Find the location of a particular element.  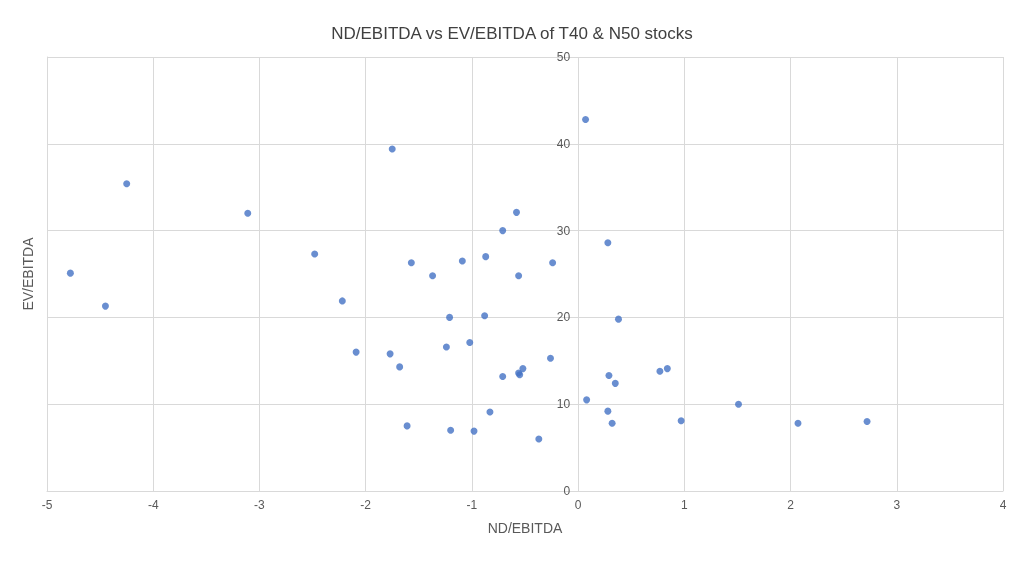

x-tick-label: 1 is located at coordinates (684, 505).